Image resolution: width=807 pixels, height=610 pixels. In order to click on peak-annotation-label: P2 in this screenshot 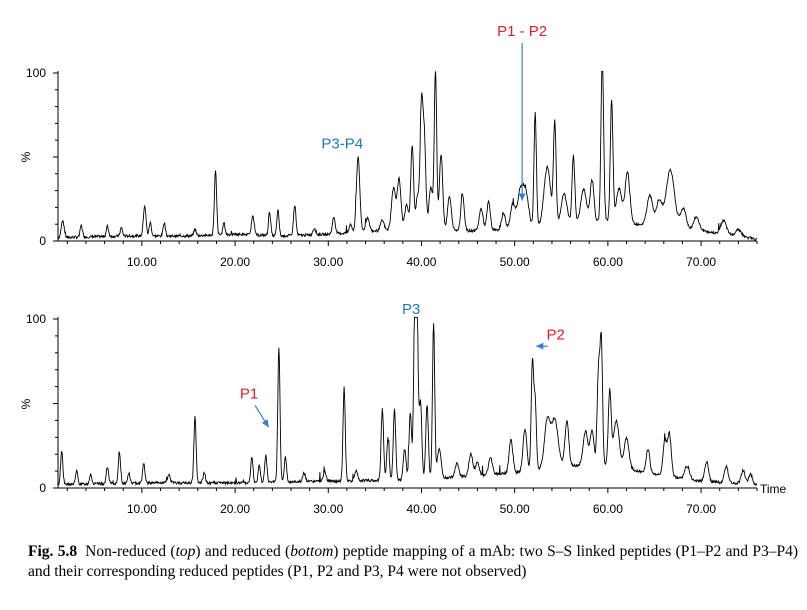, I will do `click(556, 334)`.